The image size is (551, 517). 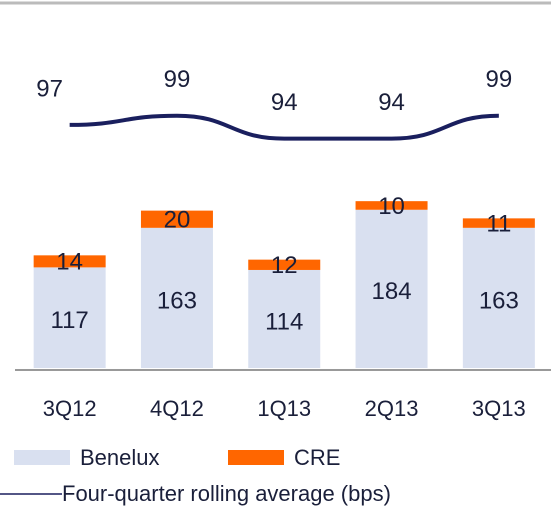 I want to click on legend-label: CRE, so click(x=317, y=457).